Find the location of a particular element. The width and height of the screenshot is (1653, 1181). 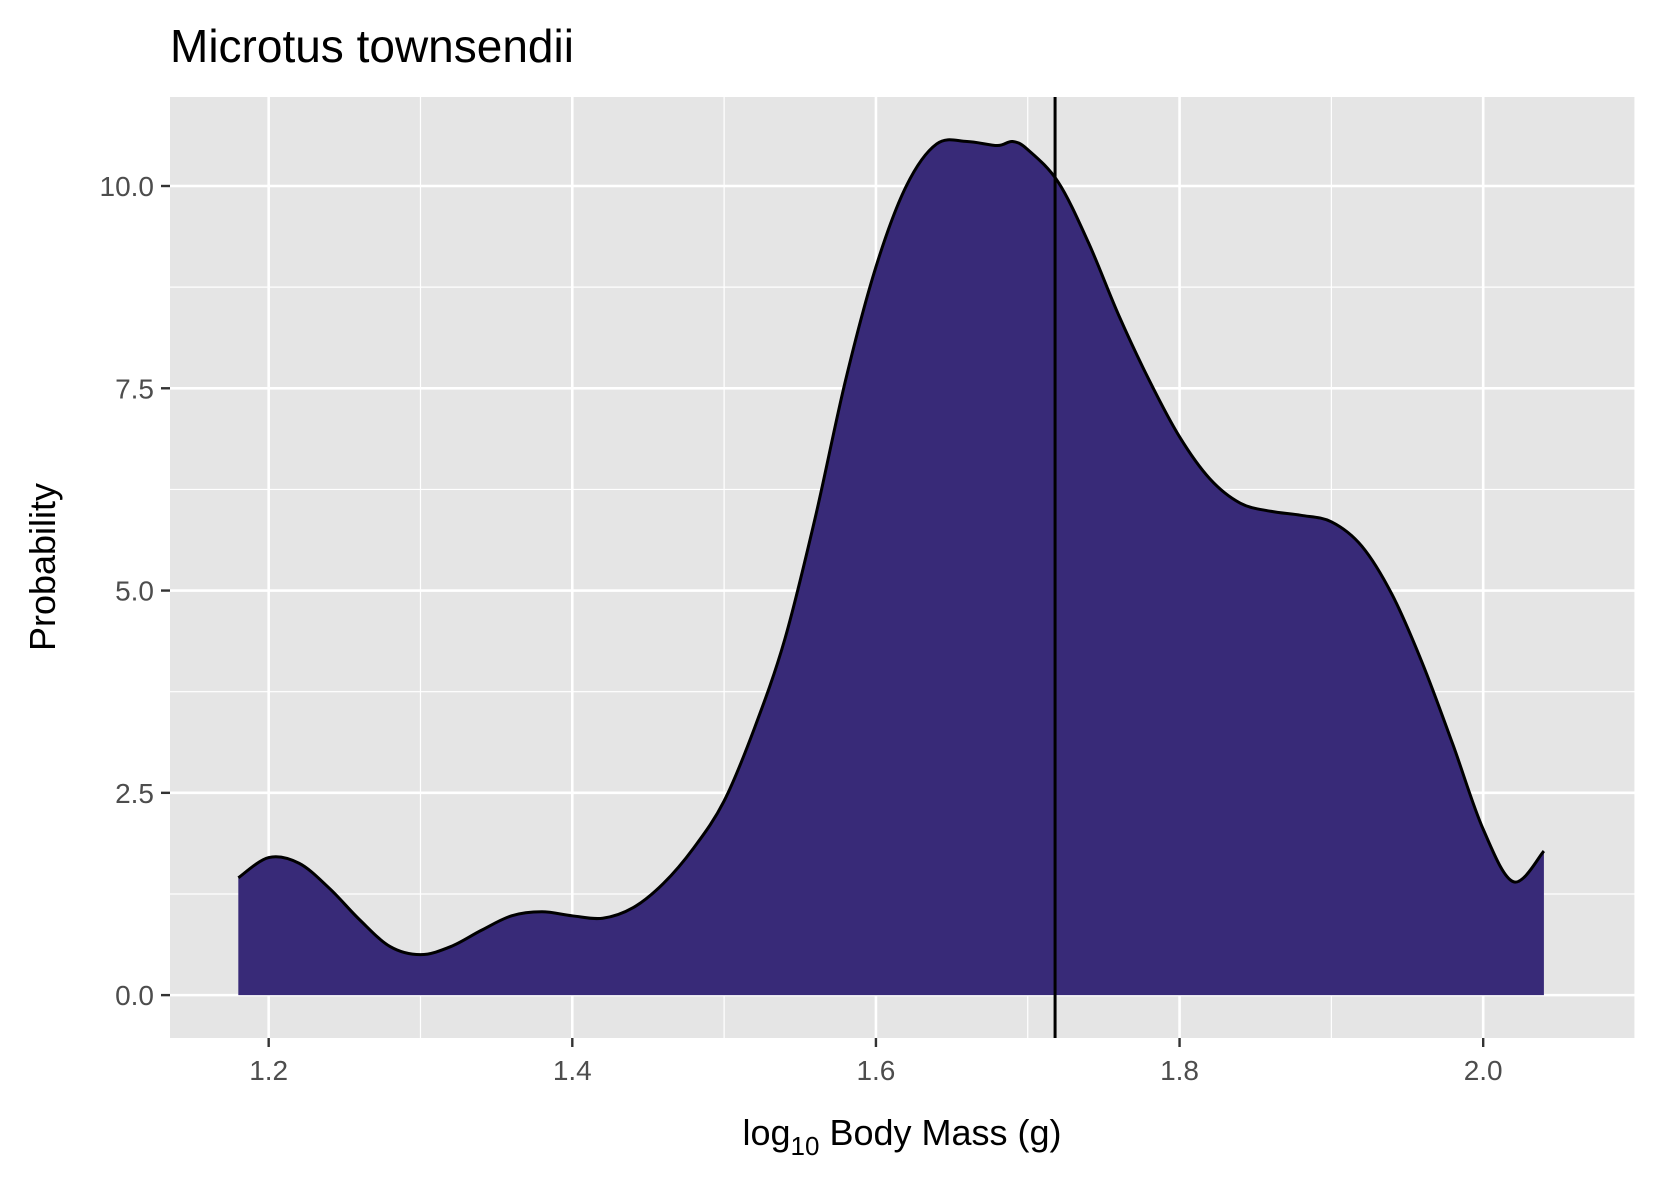

y-axis-title: Probability is located at coordinates (42, 567).